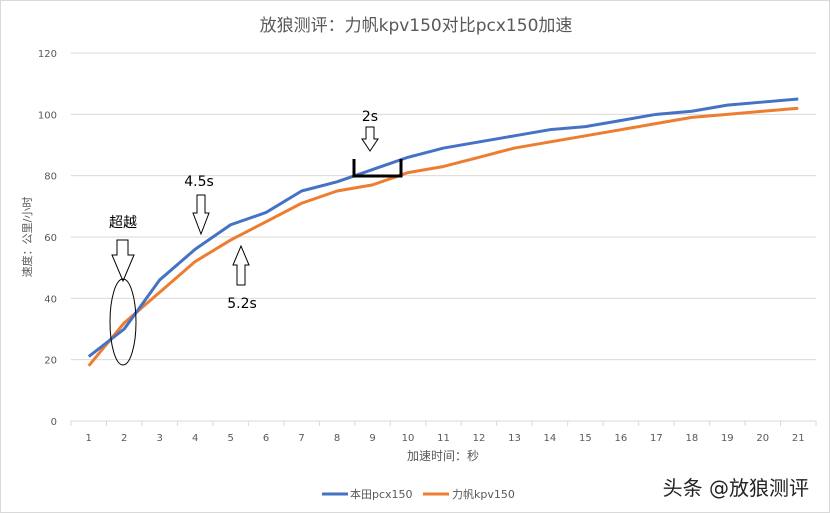 The height and width of the screenshot is (513, 830). What do you see at coordinates (408, 438) in the screenshot?
I see `x-tick-label: 10` at bounding box center [408, 438].